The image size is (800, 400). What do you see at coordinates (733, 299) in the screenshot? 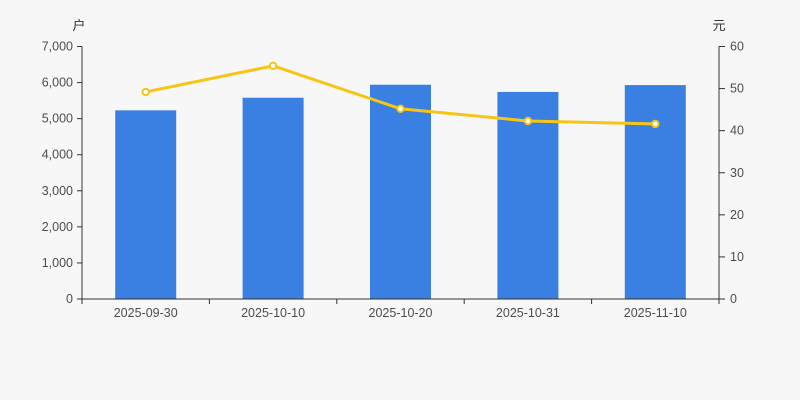
I see `right-axis-tick-label: 0` at bounding box center [733, 299].